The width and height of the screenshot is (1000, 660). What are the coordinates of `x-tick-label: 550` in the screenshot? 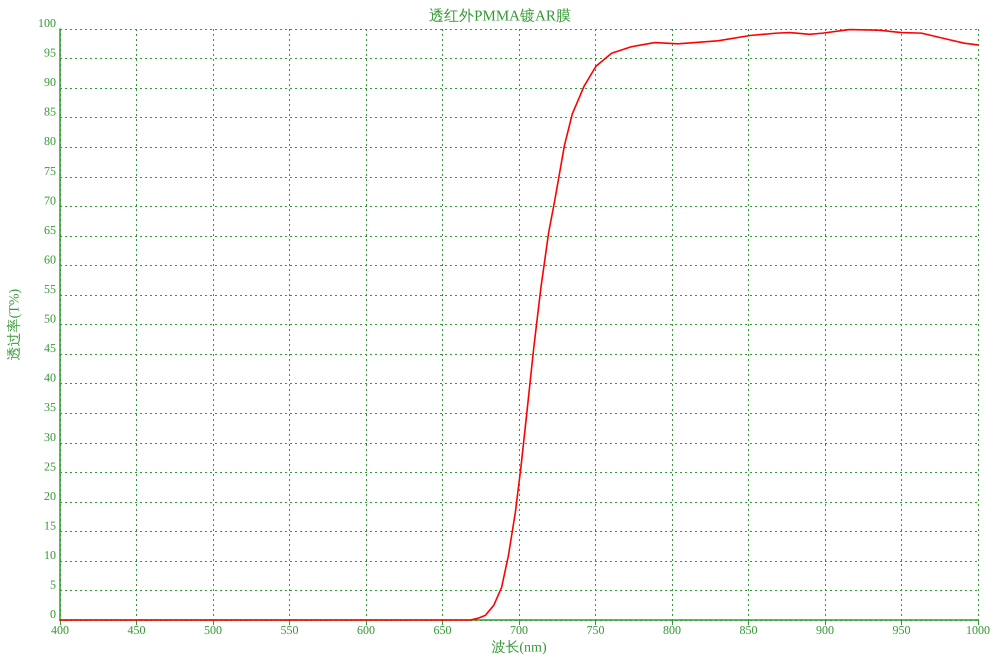 It's located at (289, 630).